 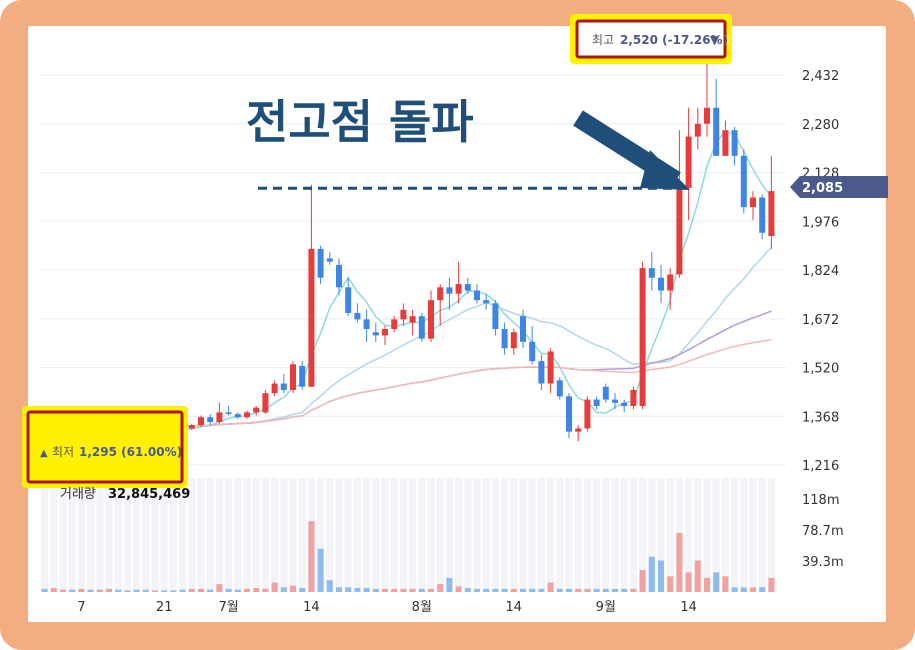 What do you see at coordinates (311, 607) in the screenshot?
I see `date-tick-label: 14` at bounding box center [311, 607].